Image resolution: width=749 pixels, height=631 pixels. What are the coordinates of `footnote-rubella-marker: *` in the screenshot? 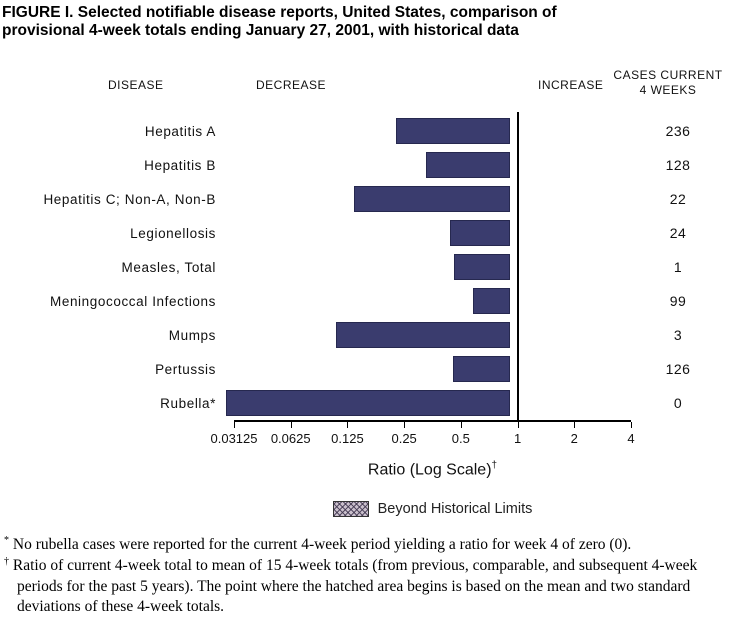 It's located at (6, 540).